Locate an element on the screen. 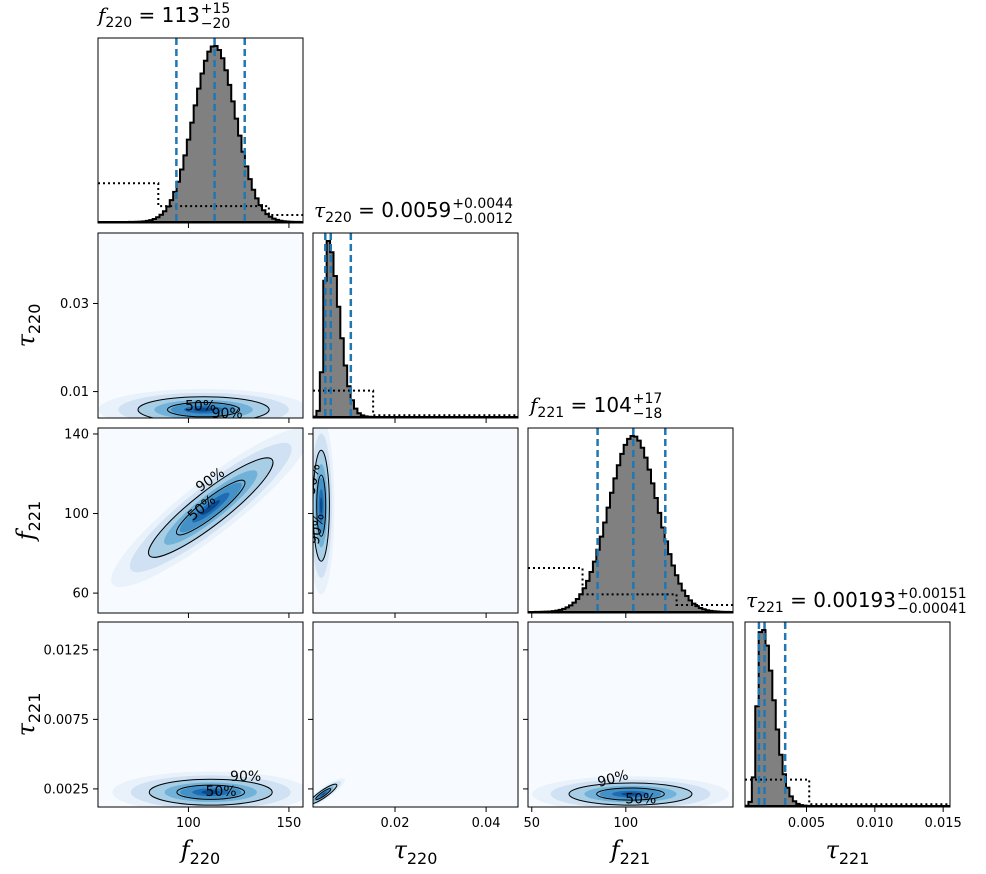 This screenshot has height=874, width=986. y-axis-label-3: τ221 is located at coordinates (28, 715).